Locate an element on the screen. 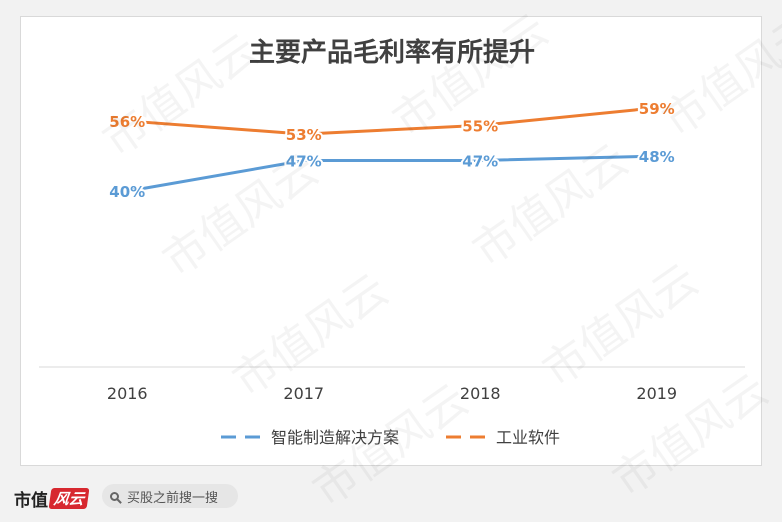  search-icon is located at coordinates (114, 496).